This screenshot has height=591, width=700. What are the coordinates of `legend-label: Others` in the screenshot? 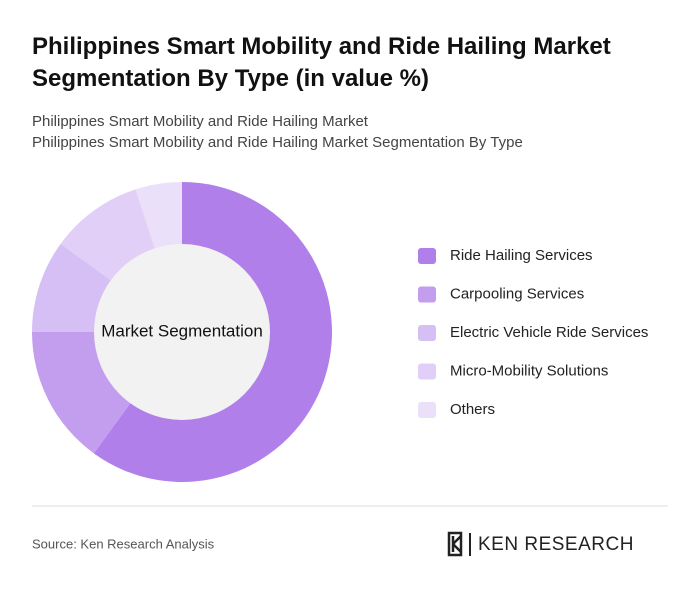 It's located at (472, 409).